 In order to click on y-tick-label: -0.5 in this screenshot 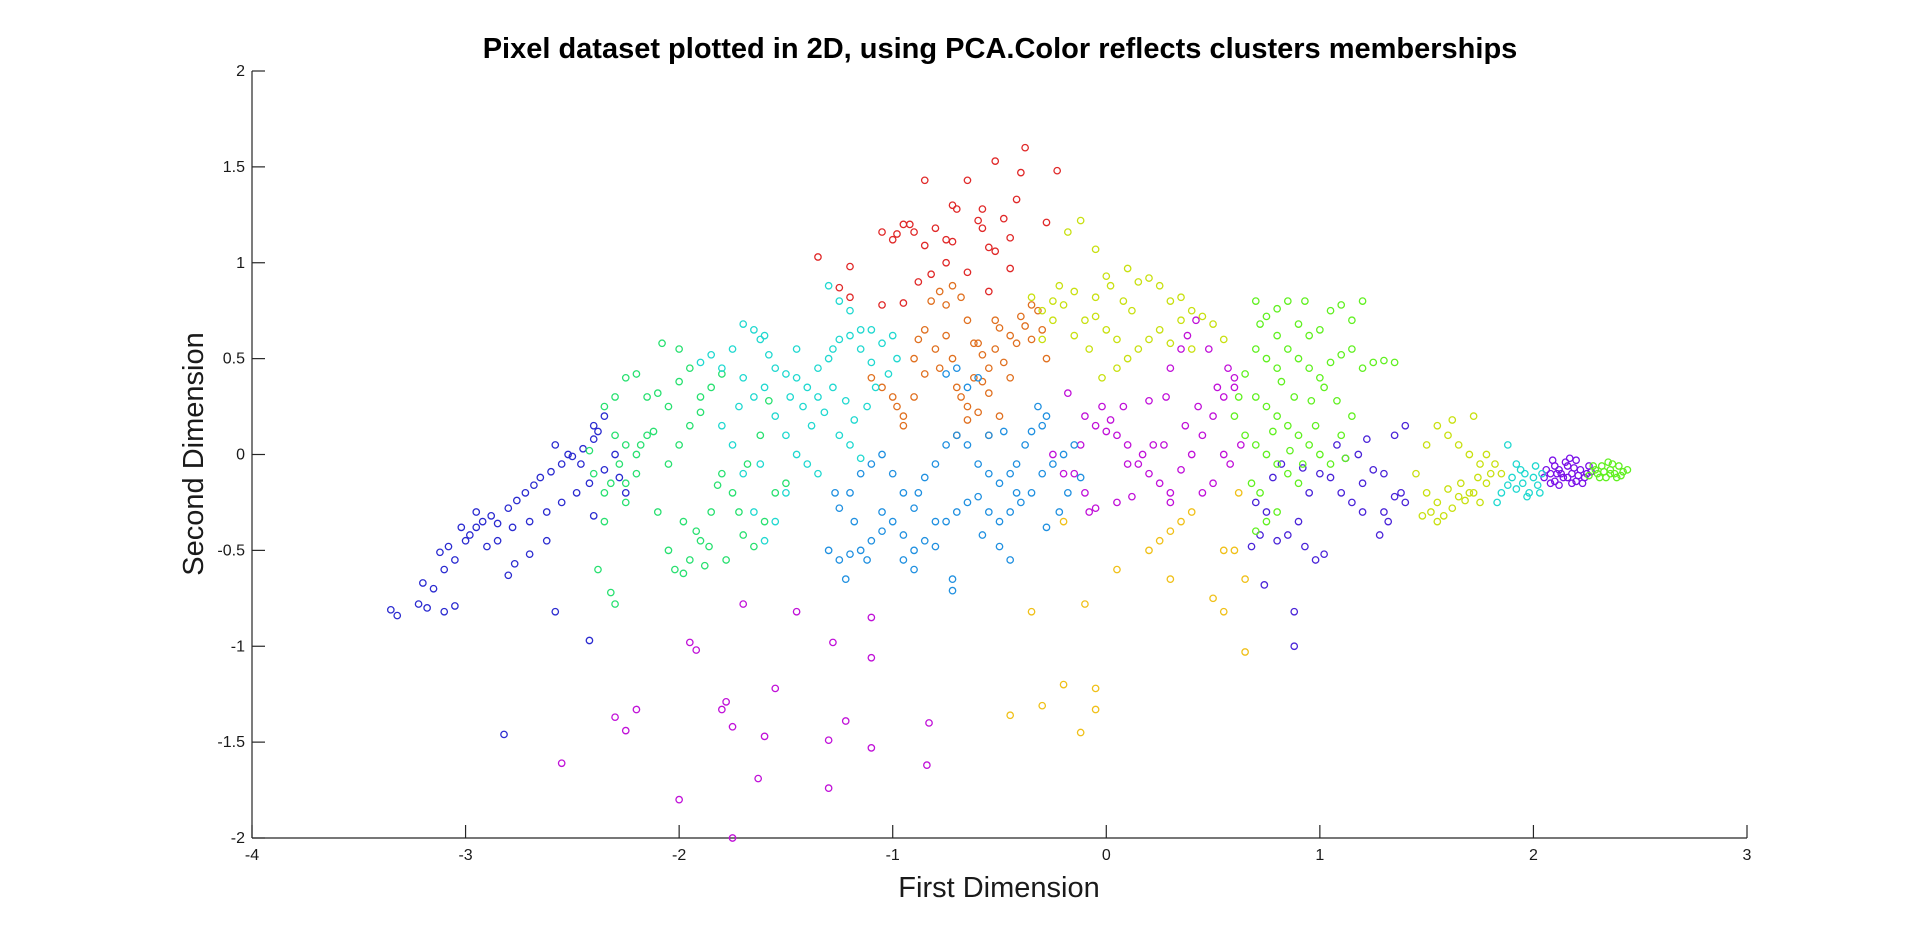, I will do `click(231, 550)`.